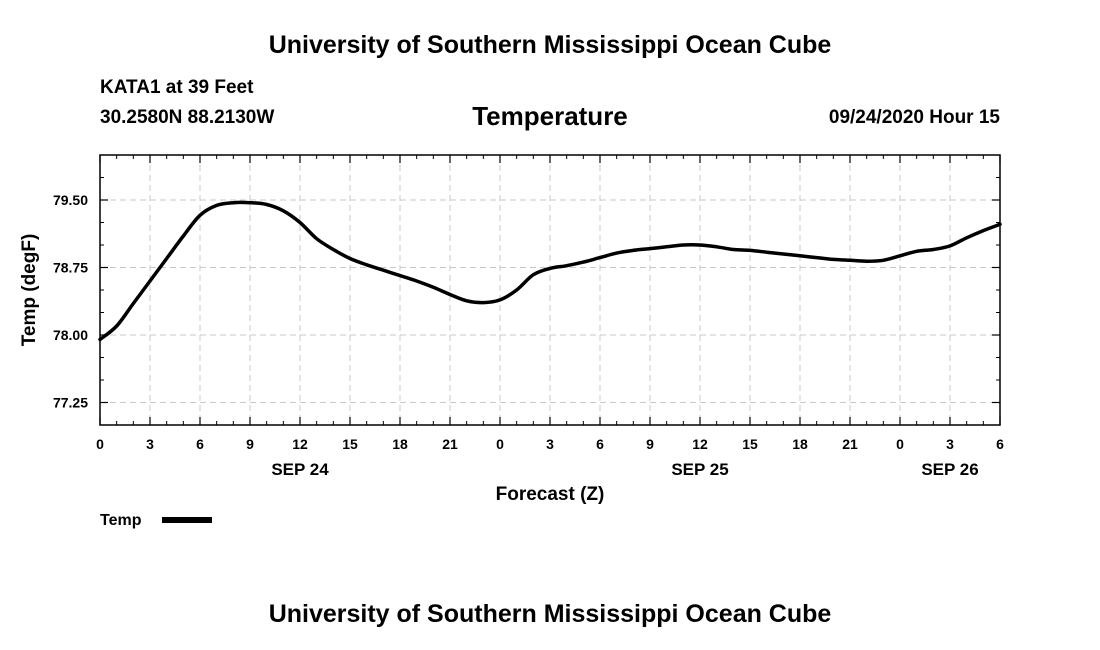 The height and width of the screenshot is (650, 1100). I want to click on date-label: SEP 26, so click(949, 469).